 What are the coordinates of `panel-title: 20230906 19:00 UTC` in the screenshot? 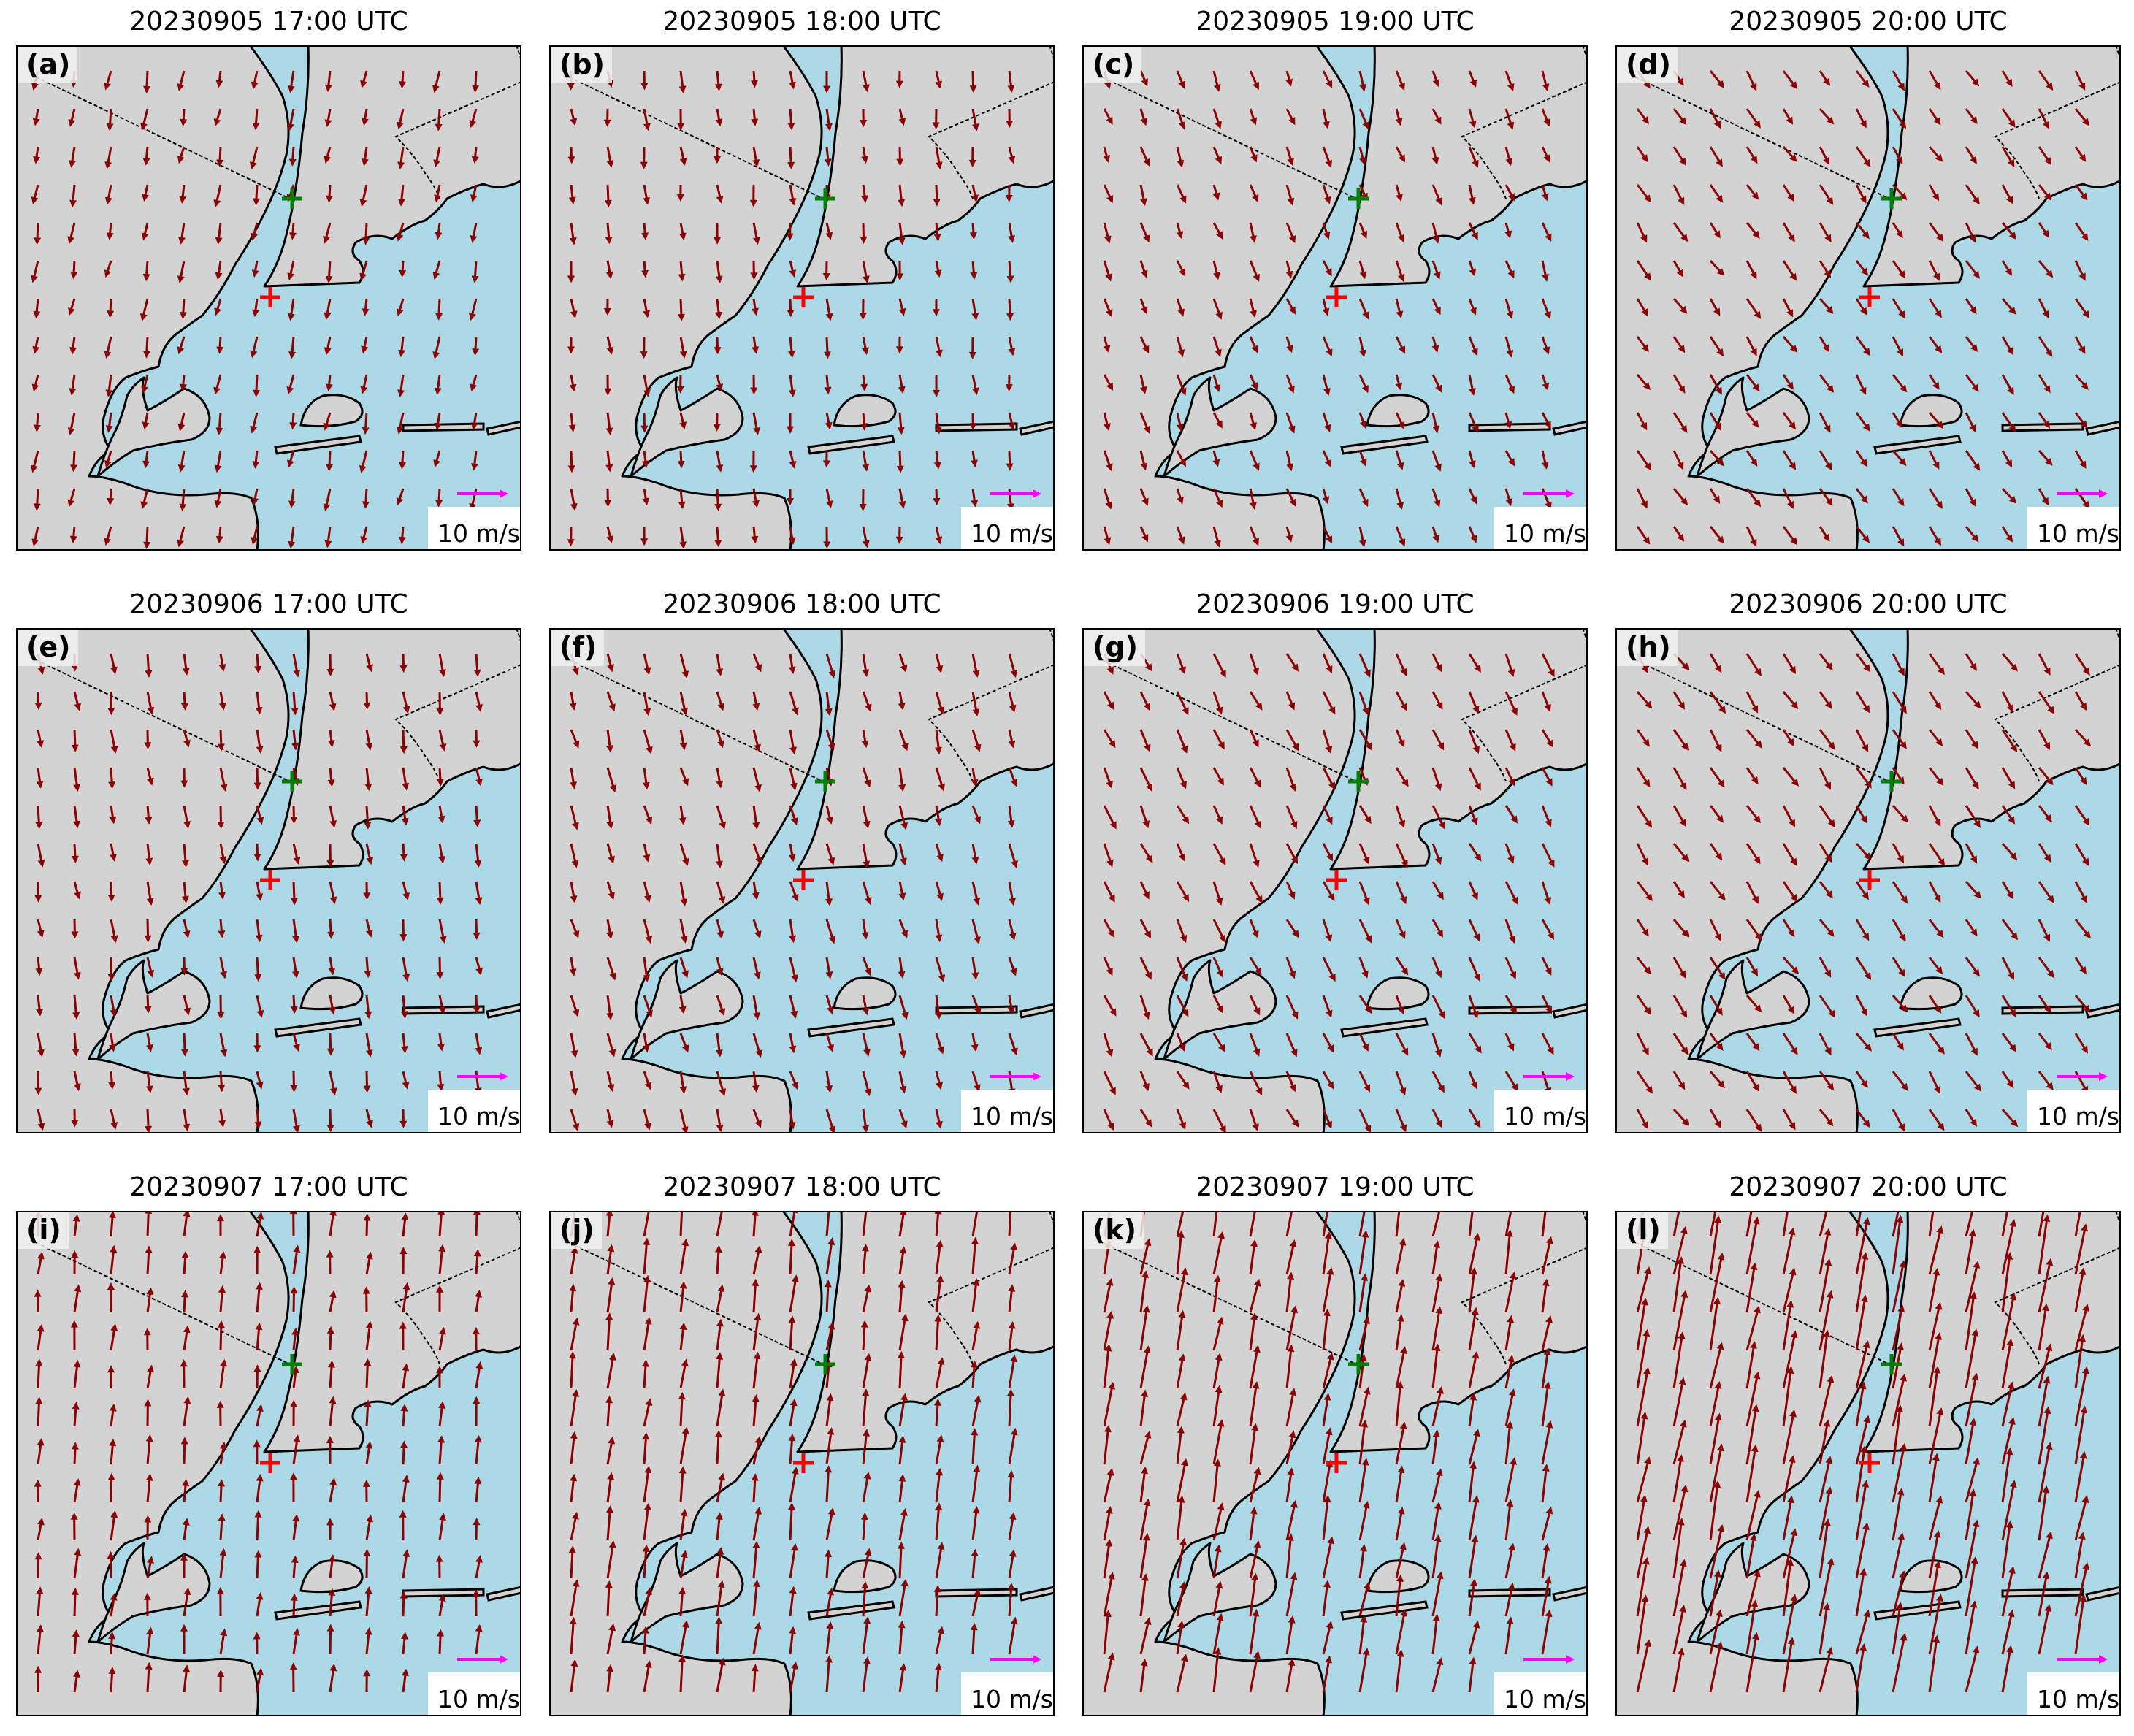 It's located at (1335, 604).